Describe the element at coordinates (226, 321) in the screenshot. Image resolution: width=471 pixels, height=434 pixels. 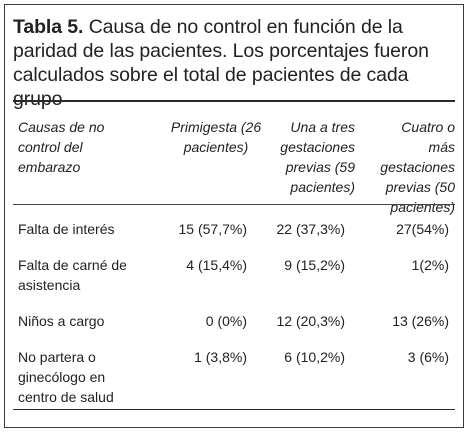
I see `row-primigesta: 0 (0%)` at that location.